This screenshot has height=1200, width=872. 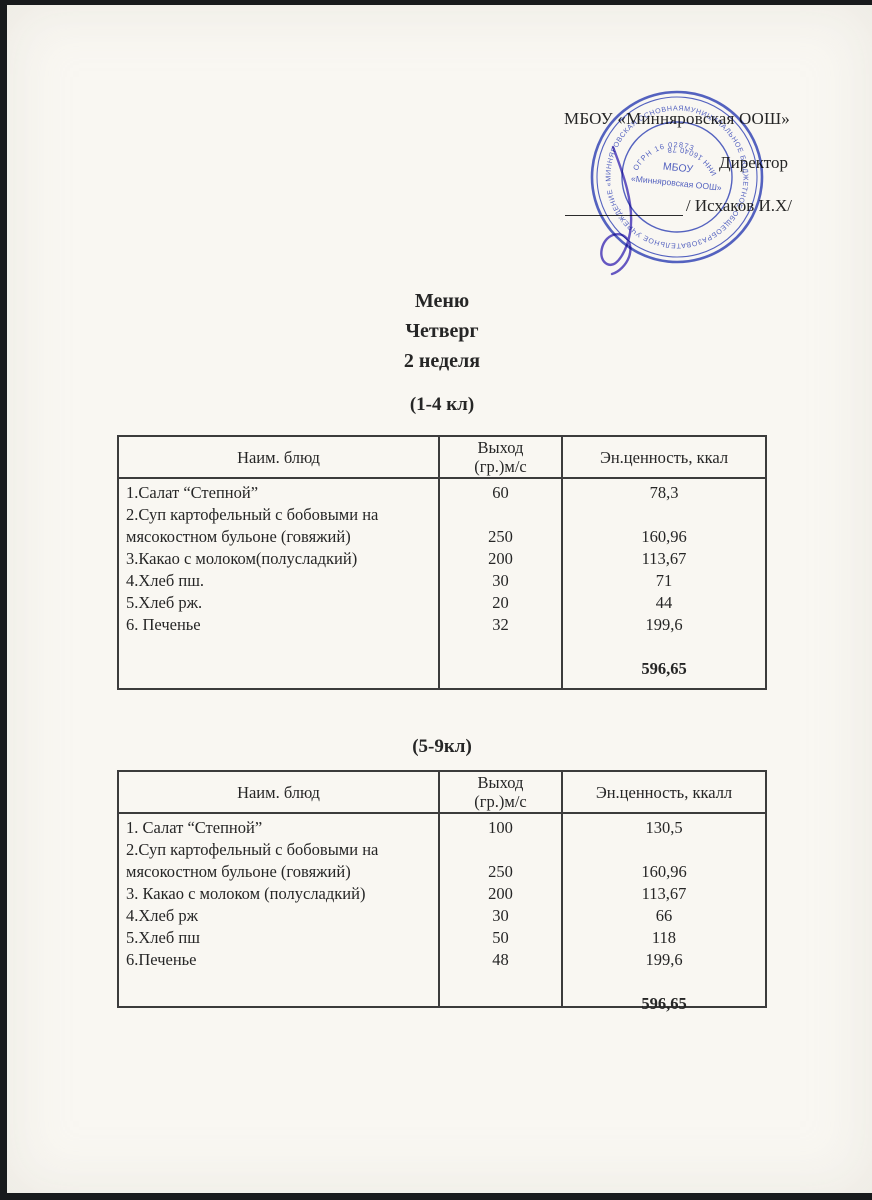 I want to click on table-cell-line: 100, so click(x=500, y=827).